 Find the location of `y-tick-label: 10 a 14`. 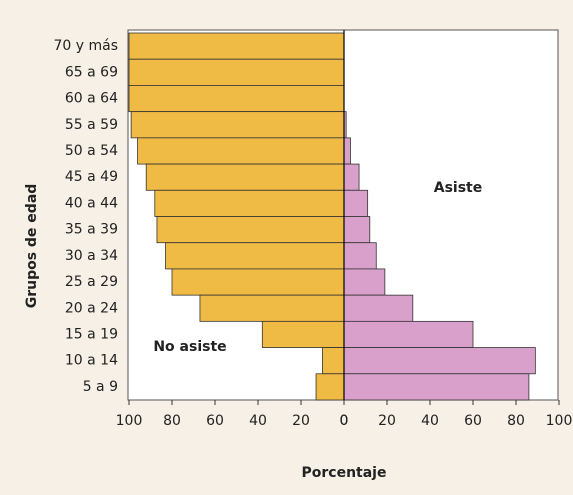

y-tick-label: 10 a 14 is located at coordinates (91, 361).